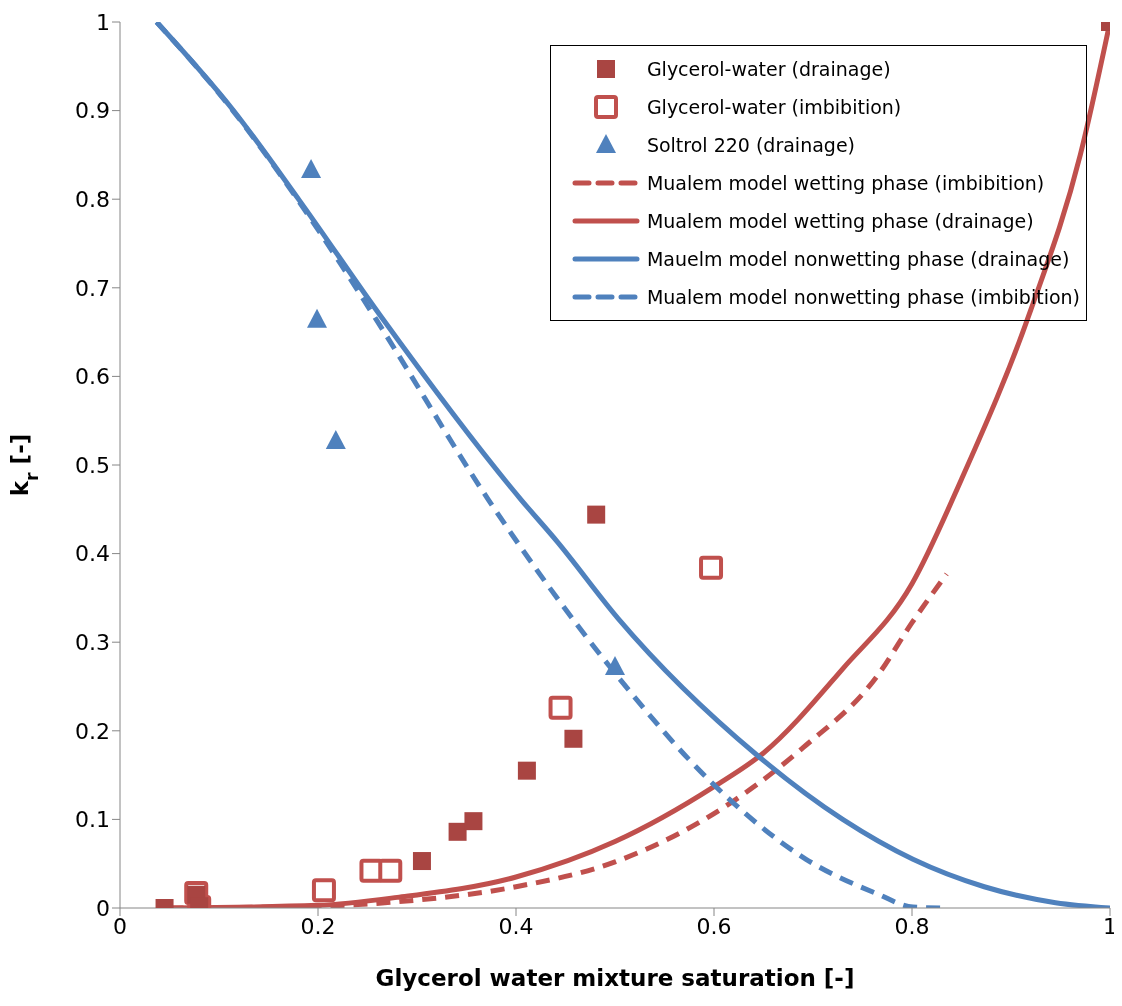  What do you see at coordinates (92, 465) in the screenshot?
I see `y-tick-label: 0.5` at bounding box center [92, 465].